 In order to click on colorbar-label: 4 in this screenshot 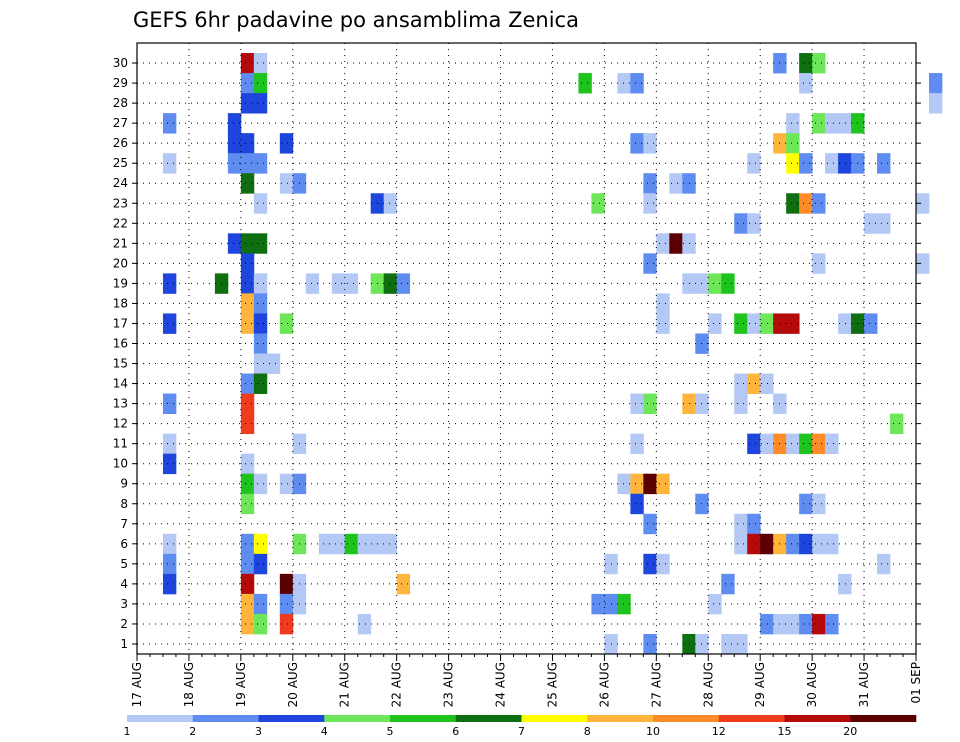, I will do `click(324, 731)`.